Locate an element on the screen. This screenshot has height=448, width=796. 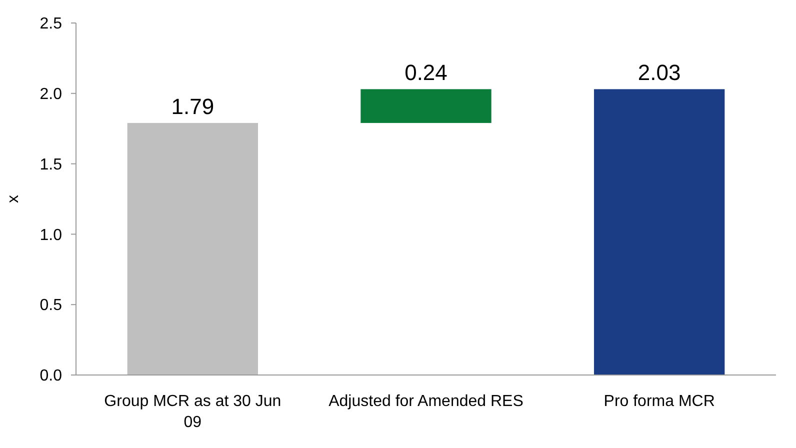
x-tick-label: Adjusted for Amended RES is located at coordinates (426, 401).